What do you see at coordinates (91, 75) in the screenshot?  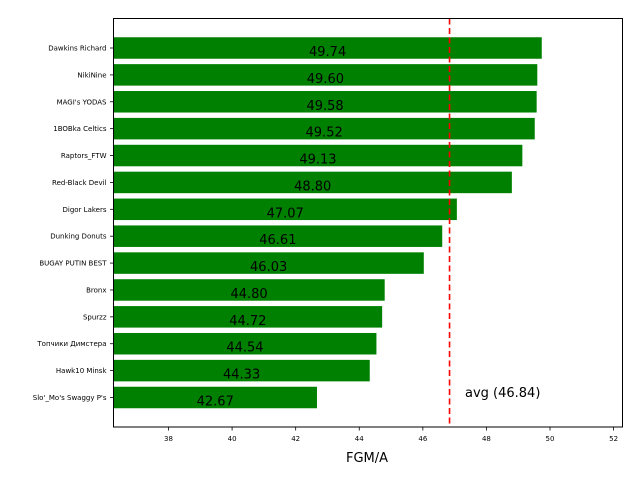 I see `y-tick-label: NikiNine` at bounding box center [91, 75].